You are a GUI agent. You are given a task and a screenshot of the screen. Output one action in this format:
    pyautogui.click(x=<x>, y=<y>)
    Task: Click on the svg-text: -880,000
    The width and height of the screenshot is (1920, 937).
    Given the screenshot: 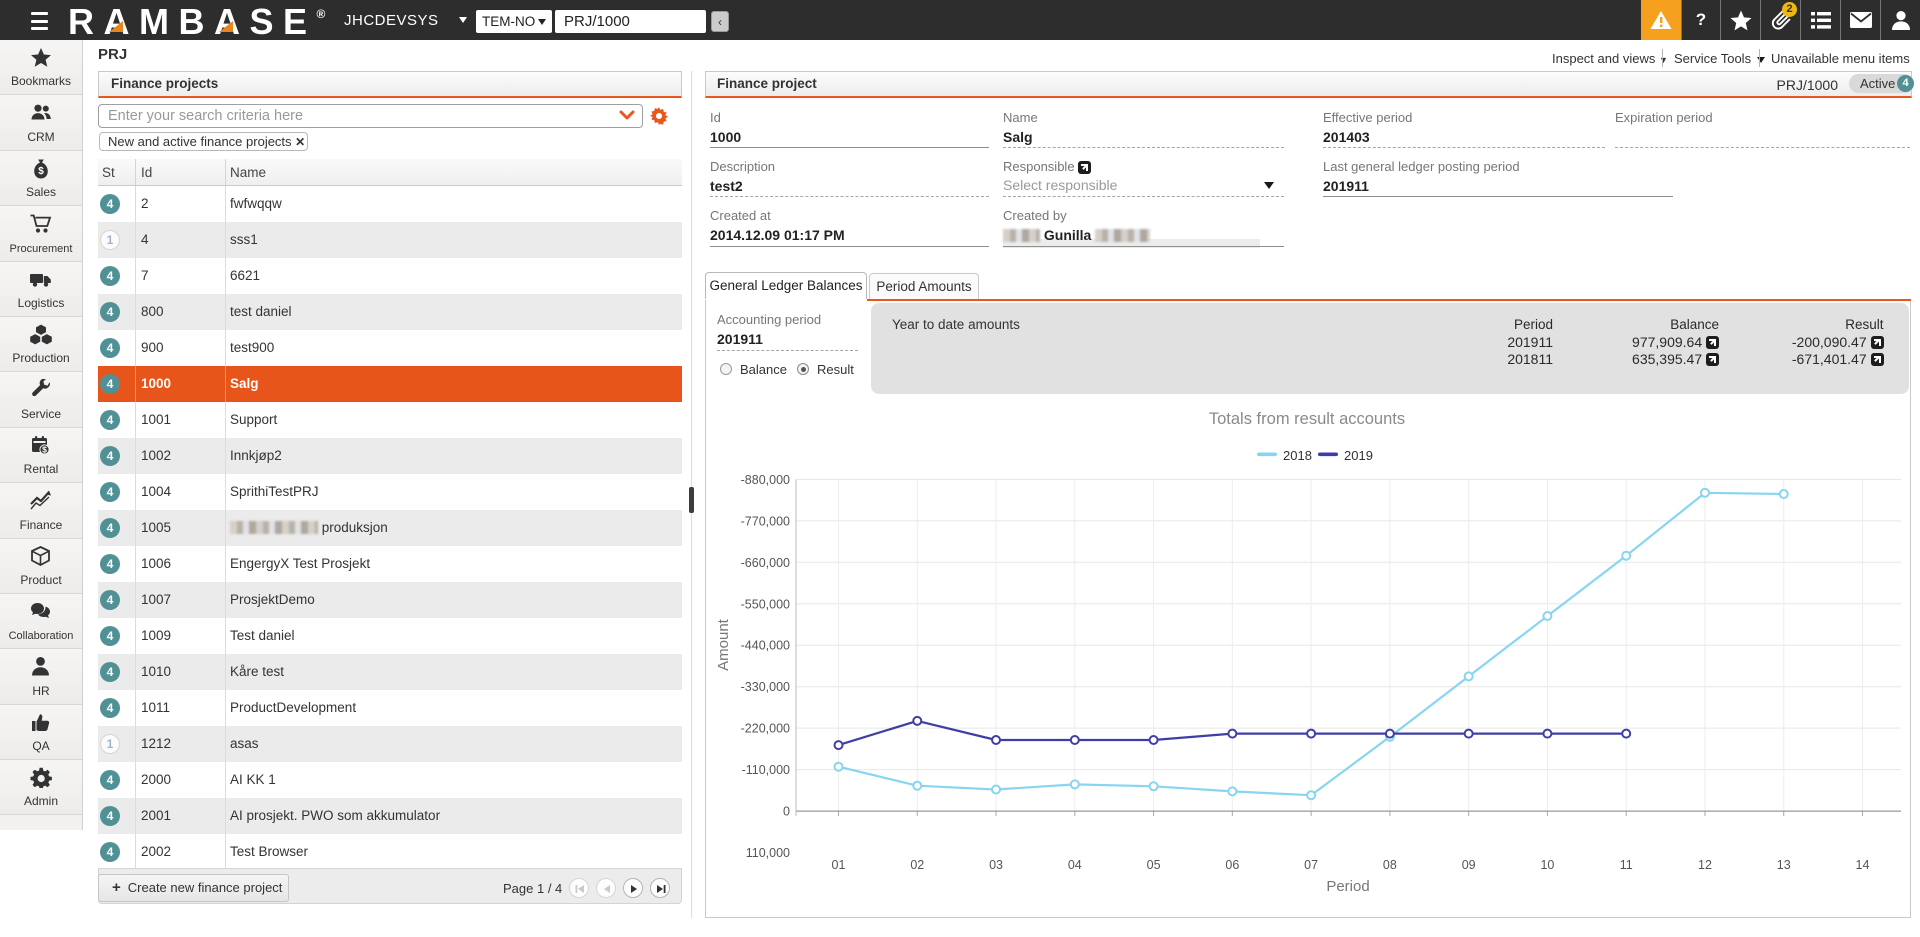 What is the action you would take?
    pyautogui.click(x=765, y=480)
    